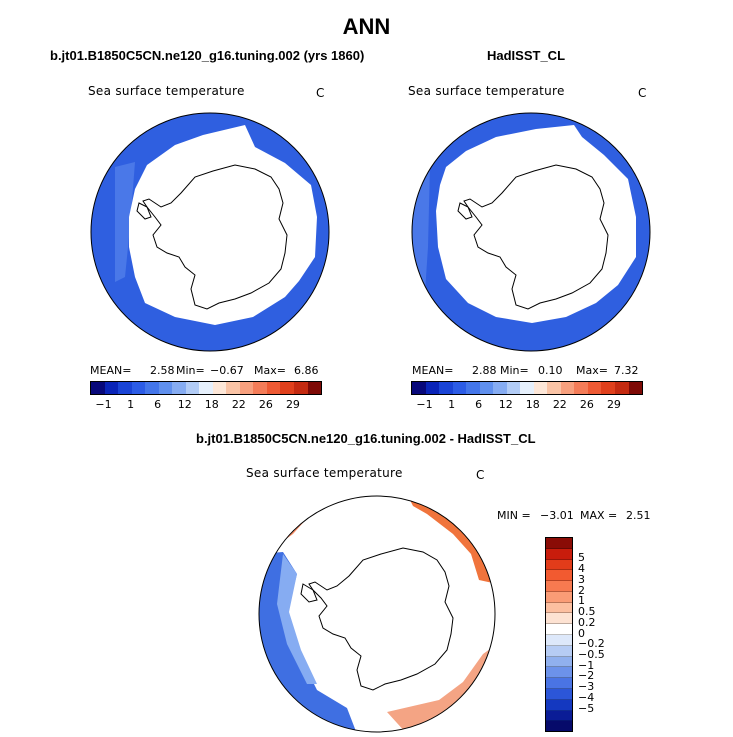  What do you see at coordinates (505, 404) in the screenshot?
I see `colorbar-tick-label: 12` at bounding box center [505, 404].